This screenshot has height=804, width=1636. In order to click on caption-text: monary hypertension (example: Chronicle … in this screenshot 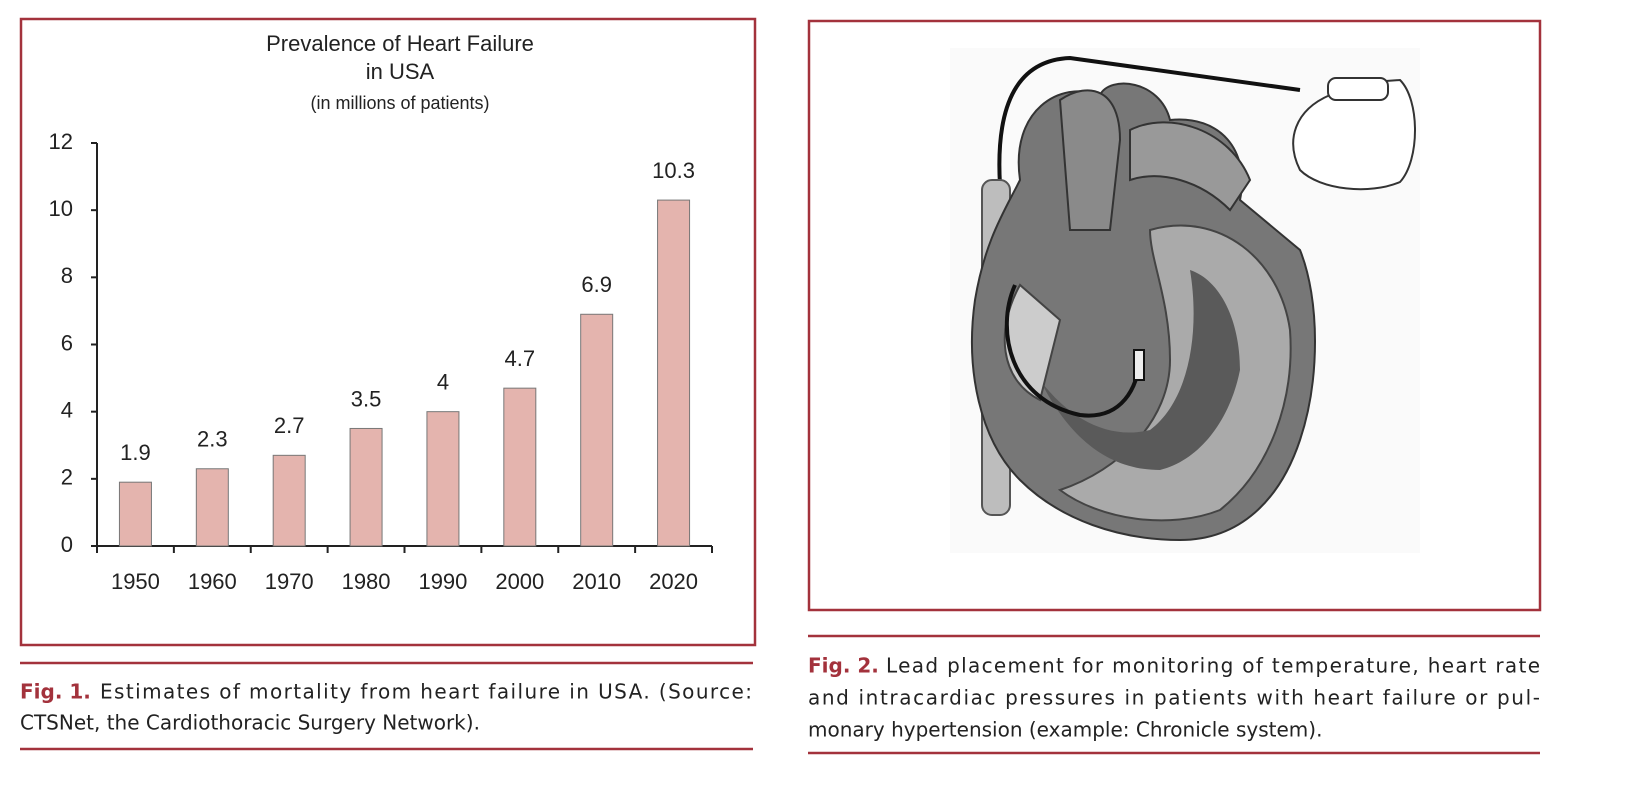, I will do `click(1065, 730)`.